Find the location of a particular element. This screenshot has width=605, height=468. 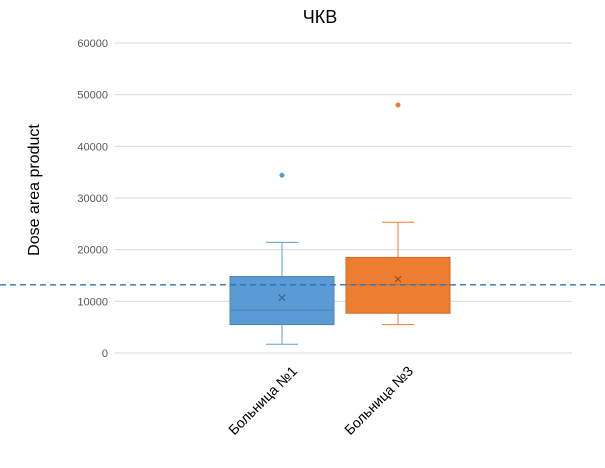

y-tick-label: 0 is located at coordinates (105, 354).